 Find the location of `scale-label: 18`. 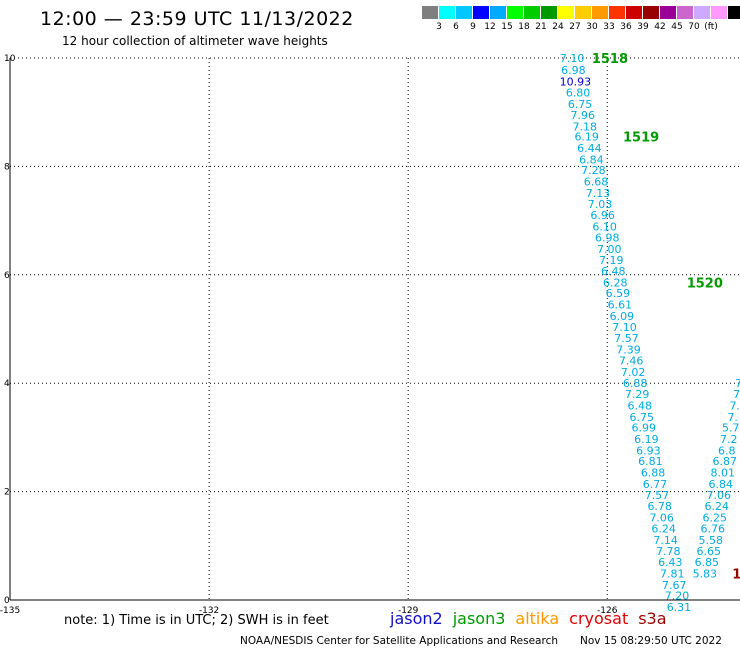

scale-label: 18 is located at coordinates (524, 27).